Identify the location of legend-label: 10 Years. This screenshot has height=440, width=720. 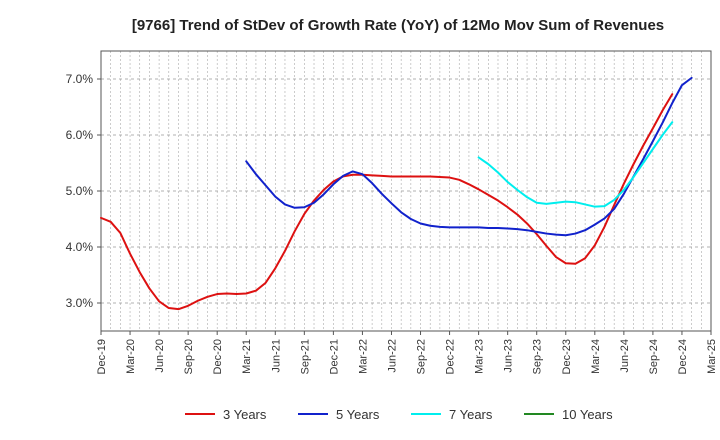
(587, 414).